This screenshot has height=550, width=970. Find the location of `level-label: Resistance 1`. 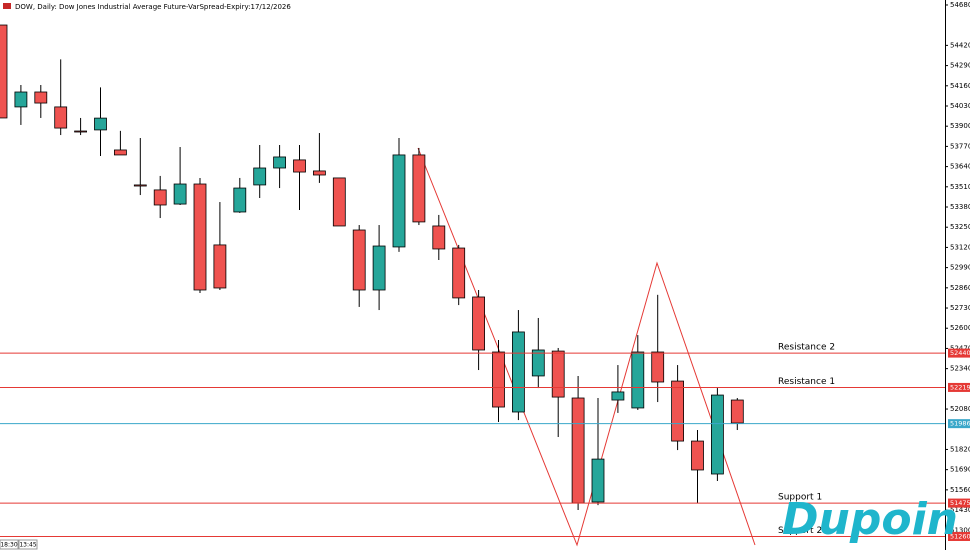

level-label: Resistance 1 is located at coordinates (806, 382).